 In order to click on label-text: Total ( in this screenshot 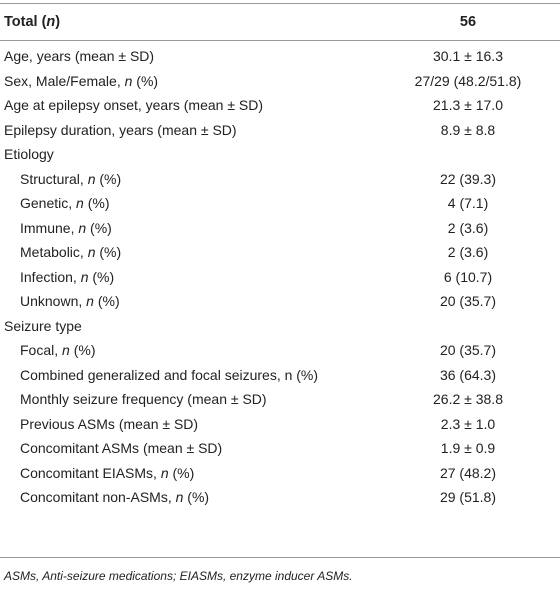, I will do `click(25, 22)`.